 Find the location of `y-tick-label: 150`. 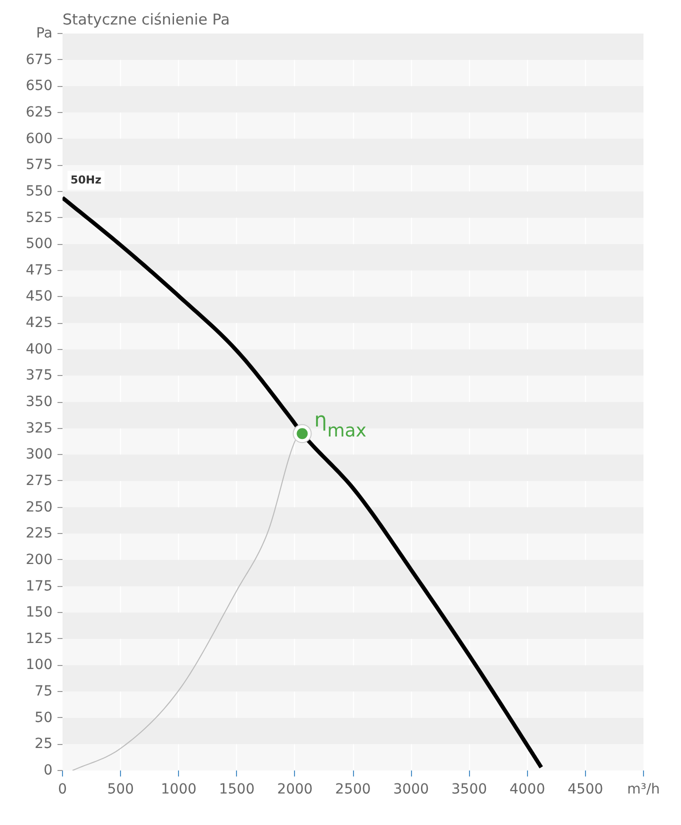

y-tick-label: 150 is located at coordinates (39, 612).